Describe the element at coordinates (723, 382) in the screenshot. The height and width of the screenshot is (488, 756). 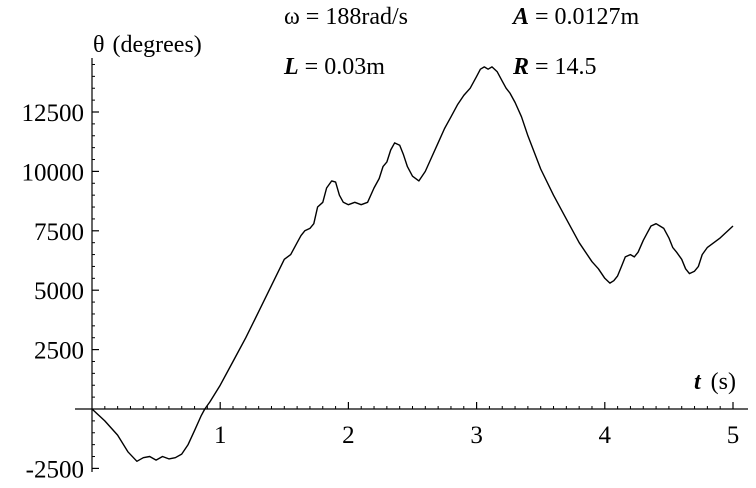
I see `x-axis-unit: (s)` at that location.